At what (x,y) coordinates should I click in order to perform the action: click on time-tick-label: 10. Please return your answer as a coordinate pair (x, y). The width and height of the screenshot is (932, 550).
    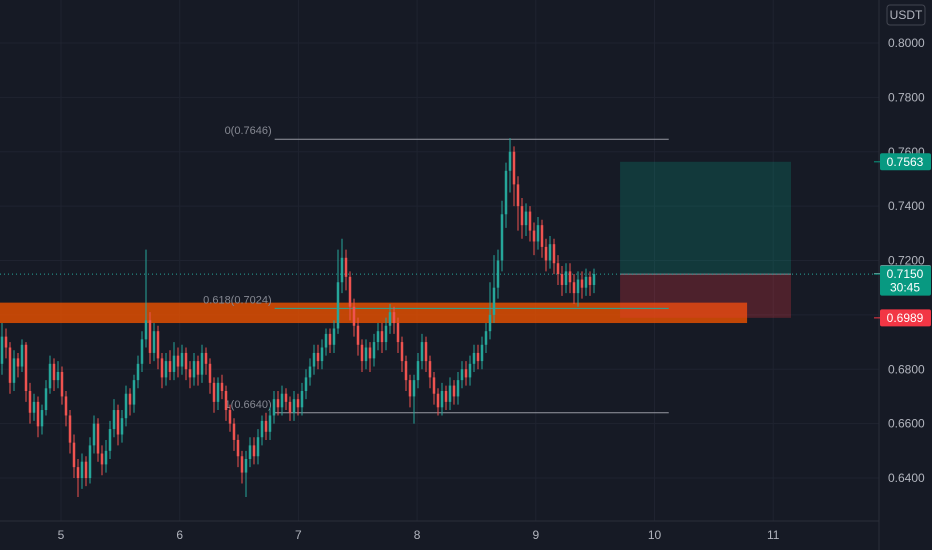
    Looking at the image, I should click on (655, 535).